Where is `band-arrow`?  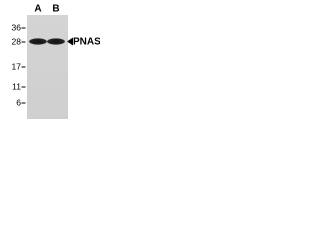 band-arrow is located at coordinates (70, 41).